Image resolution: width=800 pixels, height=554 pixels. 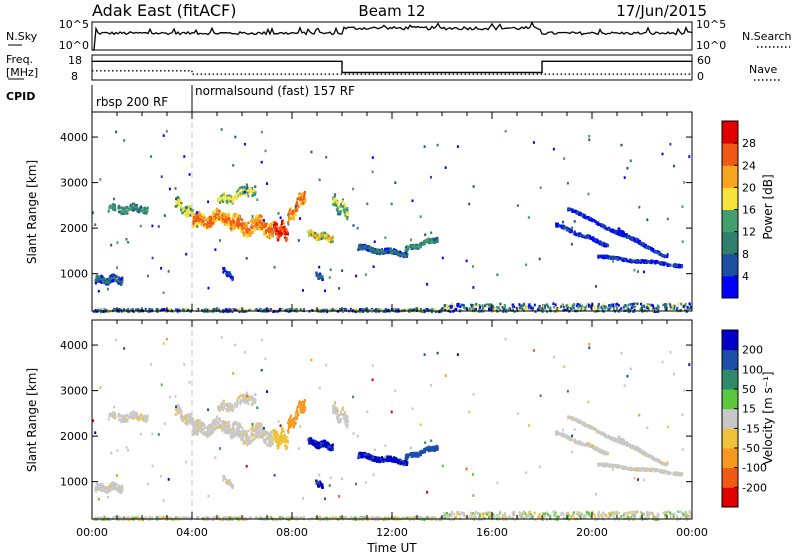 I want to click on y-tick-label: 3000, so click(x=74, y=183).